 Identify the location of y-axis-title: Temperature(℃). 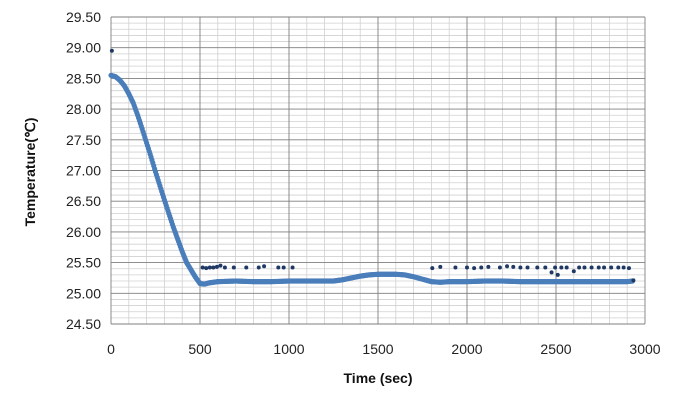
(30, 172).